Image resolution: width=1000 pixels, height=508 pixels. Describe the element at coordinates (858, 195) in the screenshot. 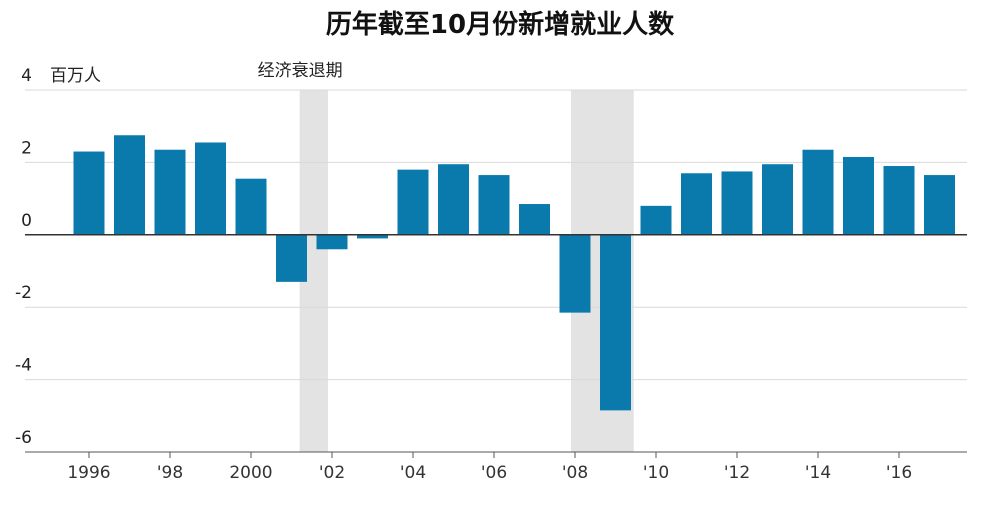

I see `bar-2015` at that location.